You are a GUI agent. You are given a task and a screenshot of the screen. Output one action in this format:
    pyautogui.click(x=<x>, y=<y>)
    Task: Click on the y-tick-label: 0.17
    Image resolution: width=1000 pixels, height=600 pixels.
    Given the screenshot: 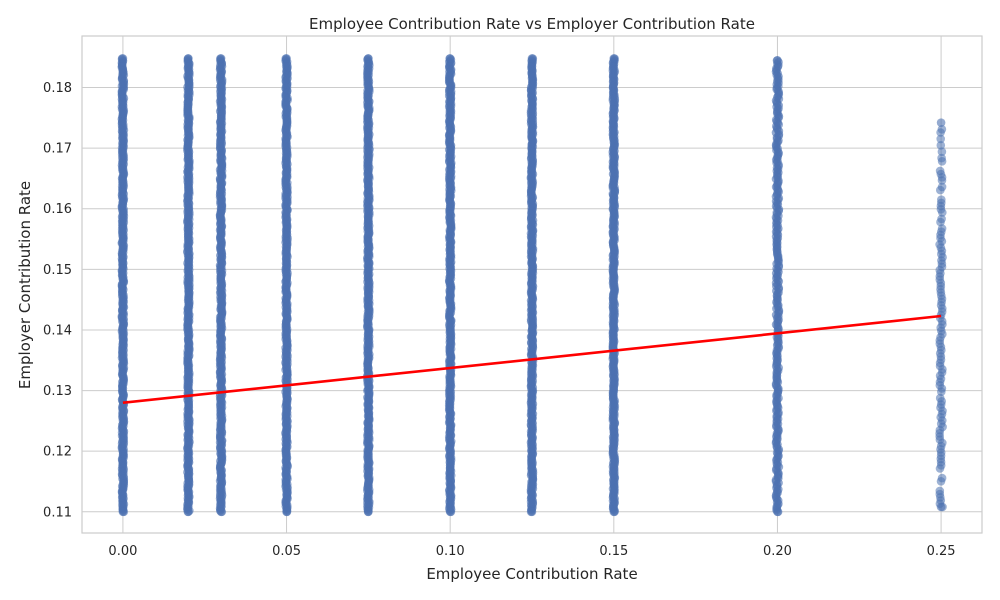 What is the action you would take?
    pyautogui.click(x=57, y=149)
    